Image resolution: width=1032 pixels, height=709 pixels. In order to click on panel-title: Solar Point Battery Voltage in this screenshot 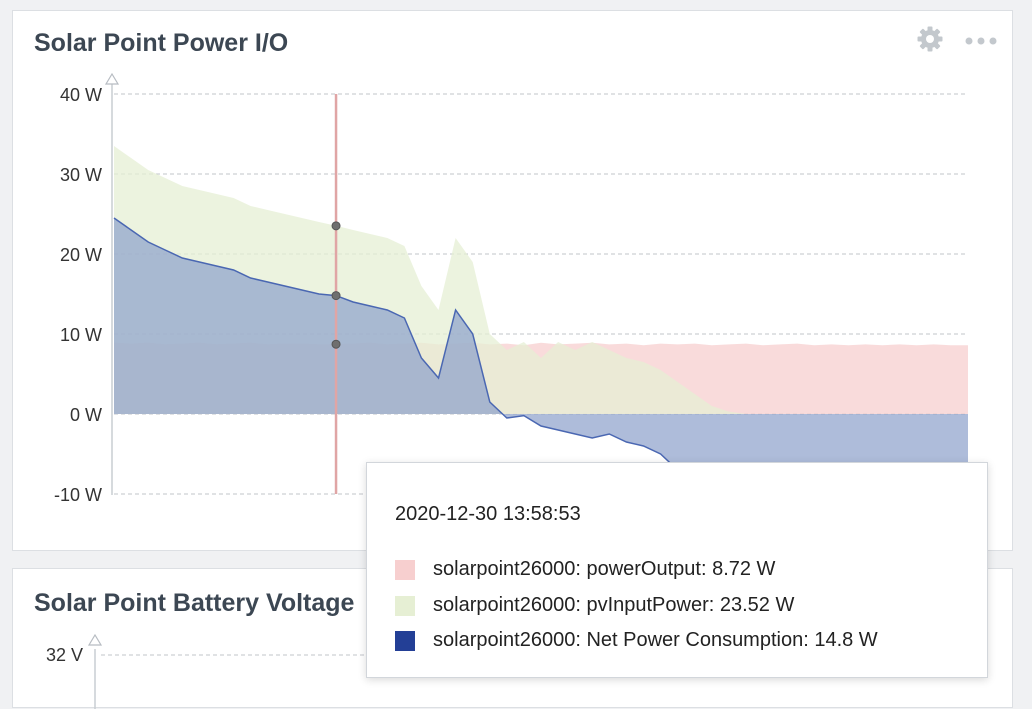, I will do `click(194, 603)`.